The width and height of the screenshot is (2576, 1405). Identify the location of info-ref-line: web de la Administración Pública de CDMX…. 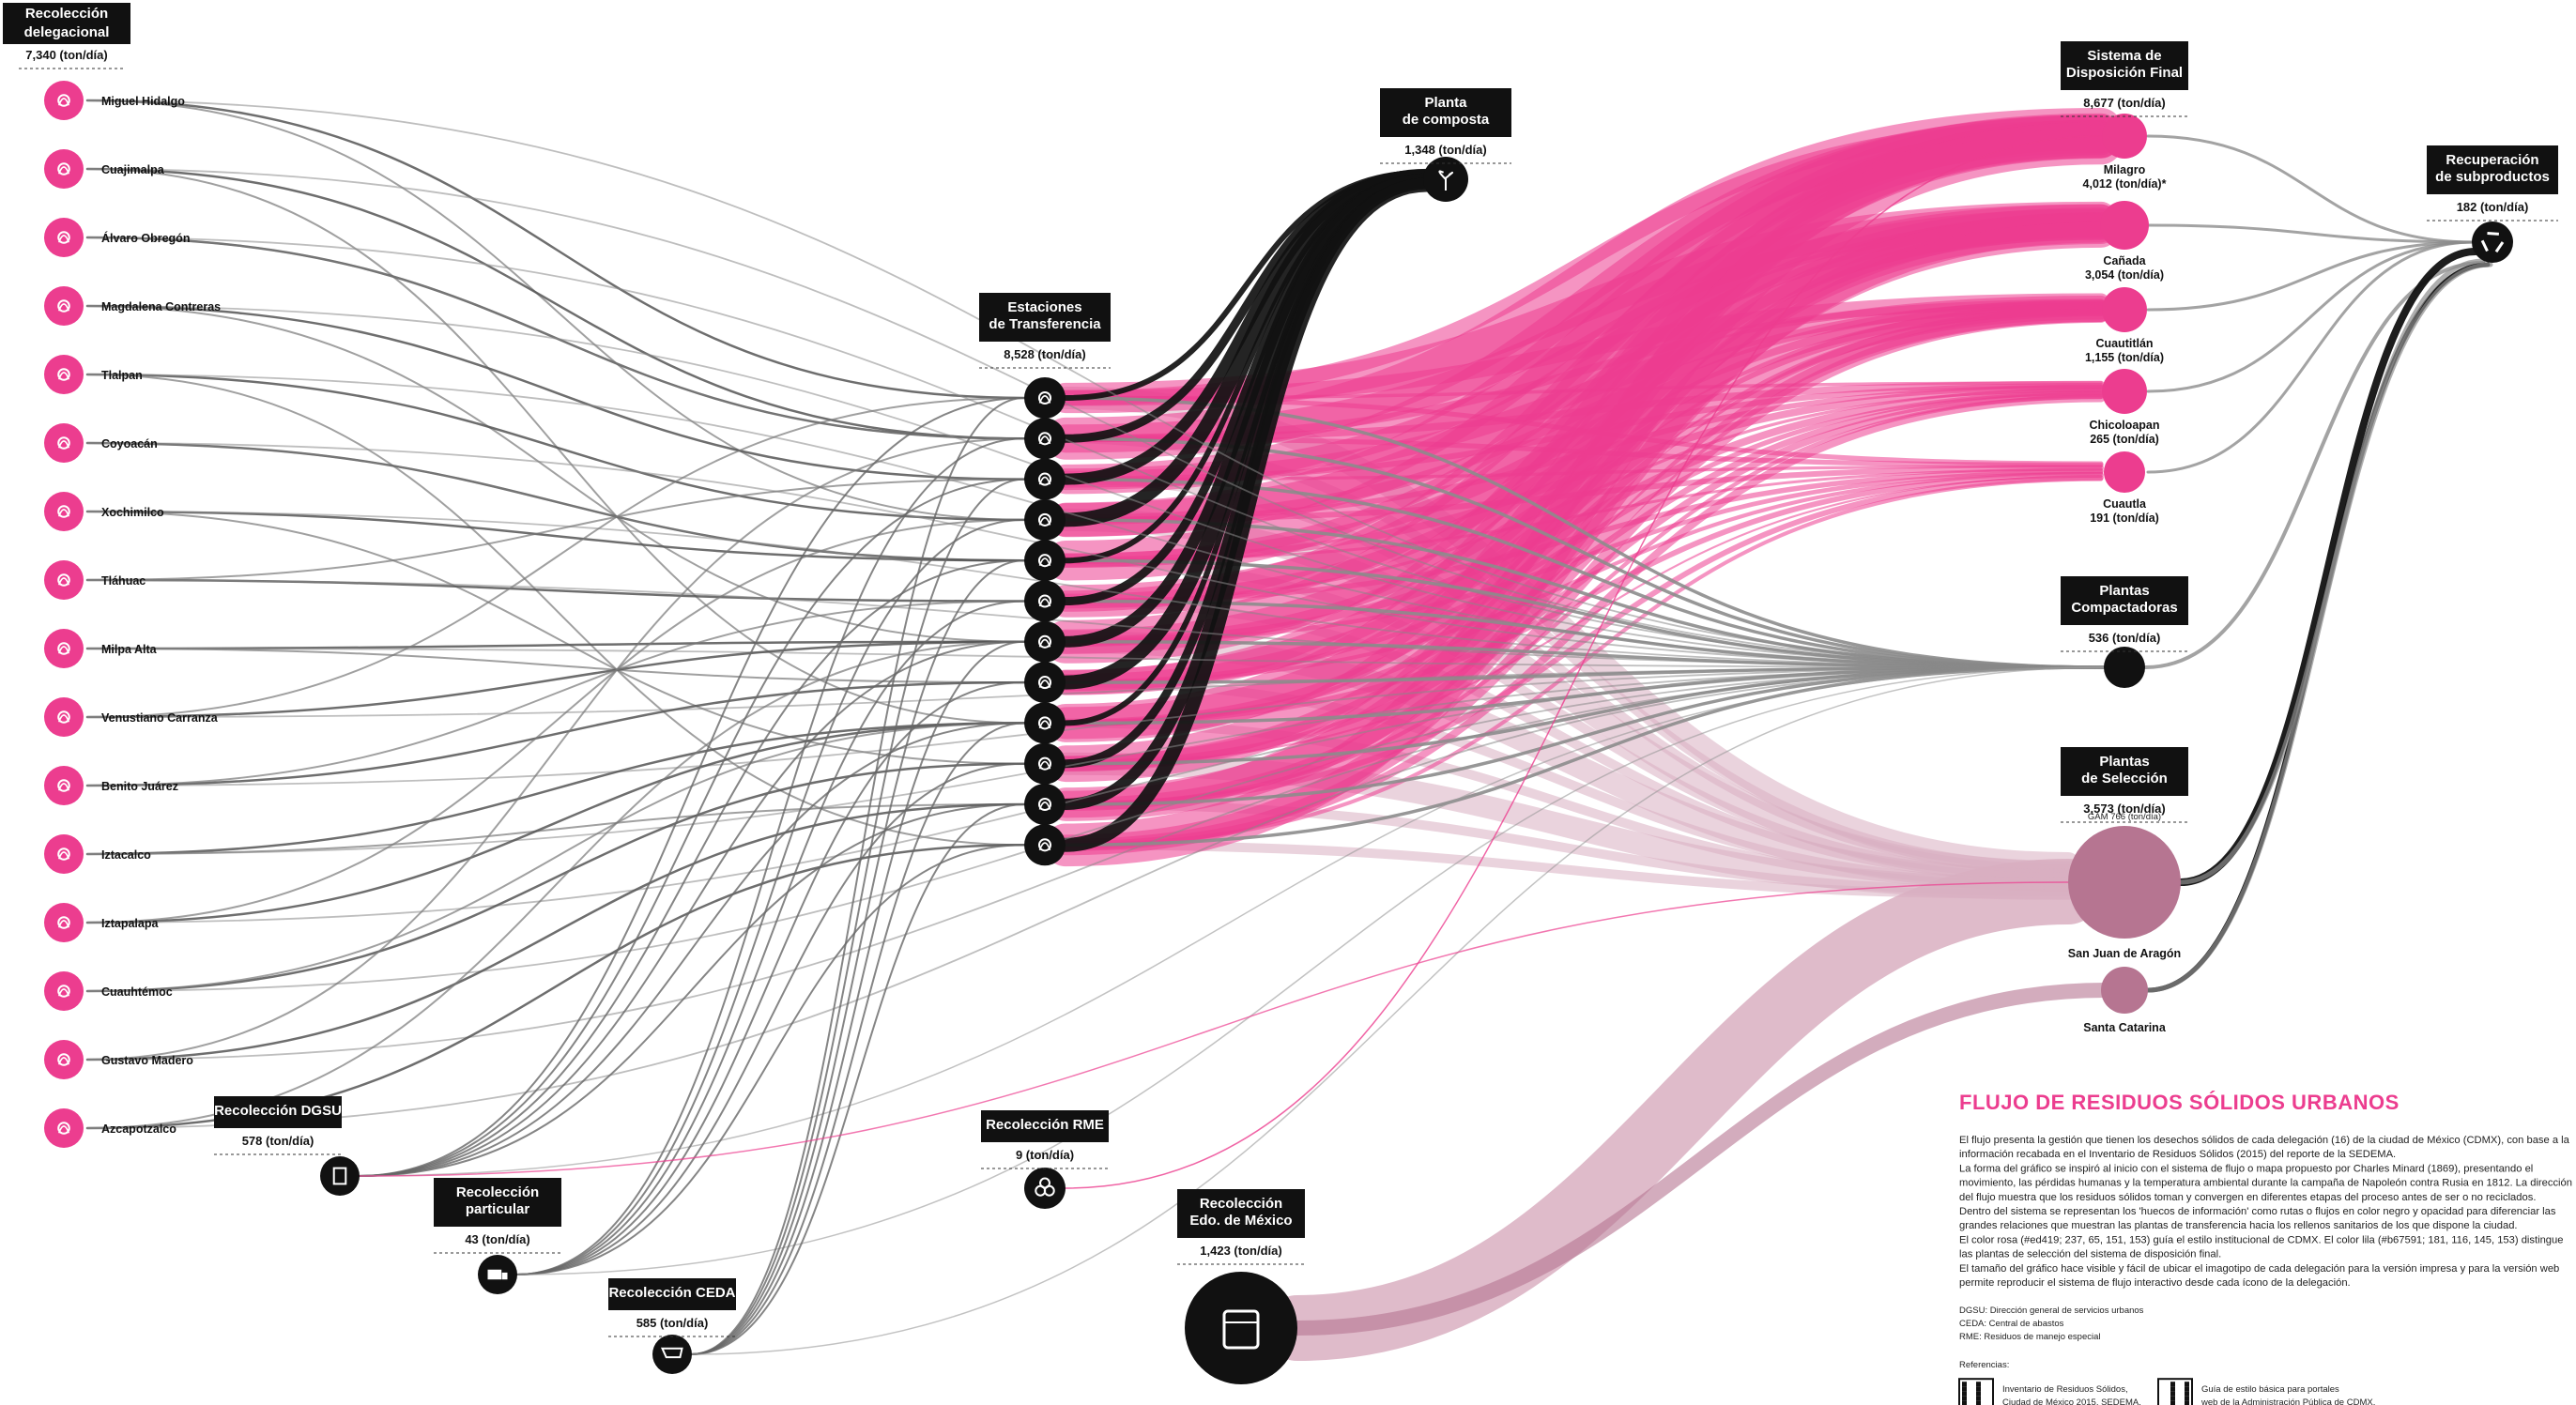
(2288, 1401).